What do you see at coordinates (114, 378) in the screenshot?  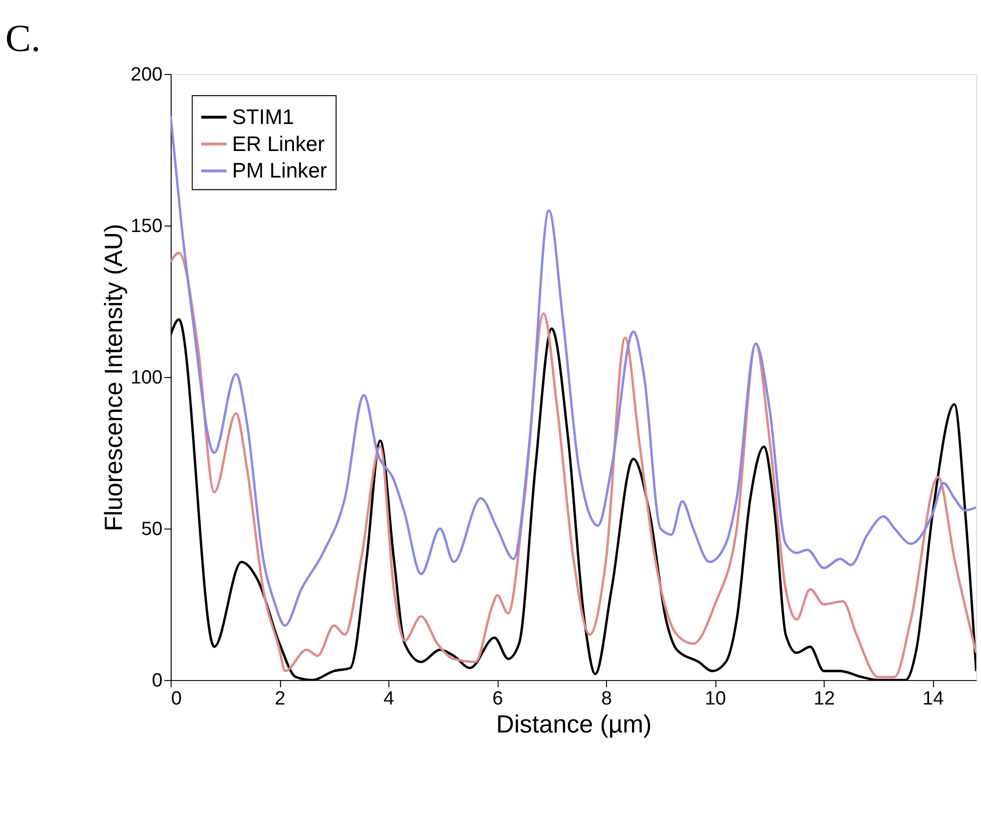 I see `y-axis-title: Fluorescence Intensity (AU)` at bounding box center [114, 378].